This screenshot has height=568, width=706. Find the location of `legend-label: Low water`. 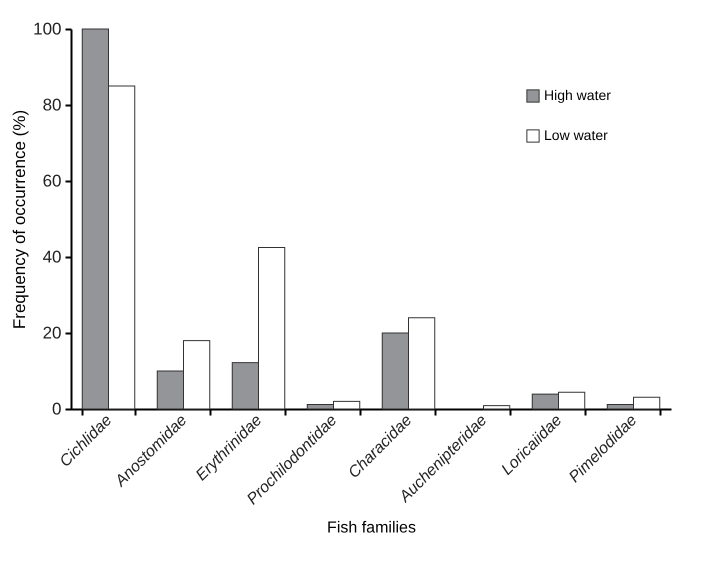

legend-label: Low water is located at coordinates (576, 135).